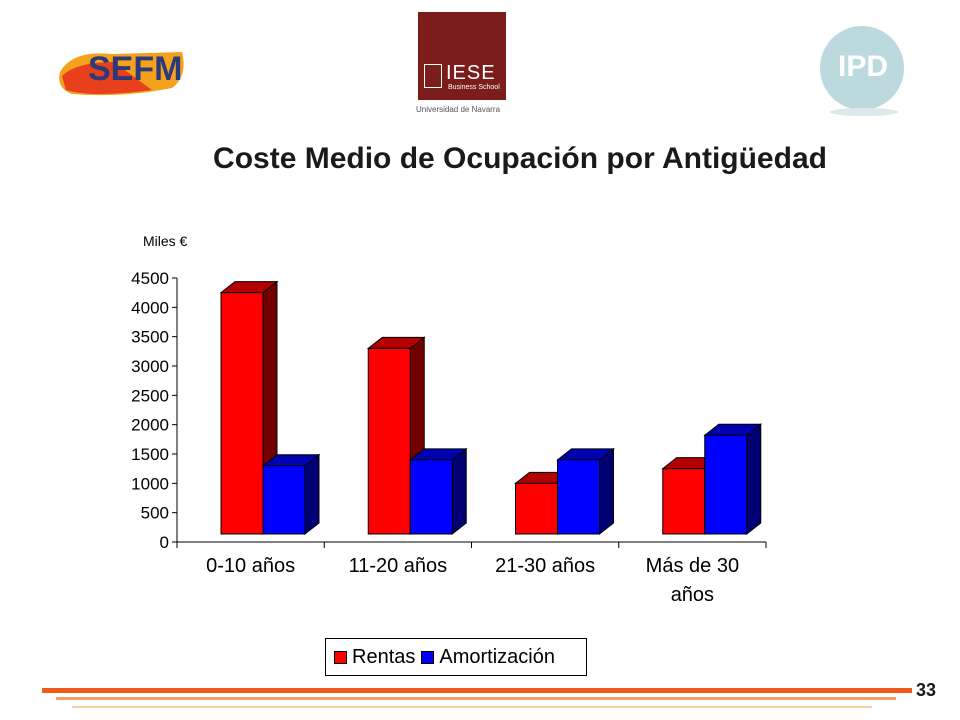 This screenshot has height=720, width=960. I want to click on legend-label-rentas: Rentas, so click(384, 656).